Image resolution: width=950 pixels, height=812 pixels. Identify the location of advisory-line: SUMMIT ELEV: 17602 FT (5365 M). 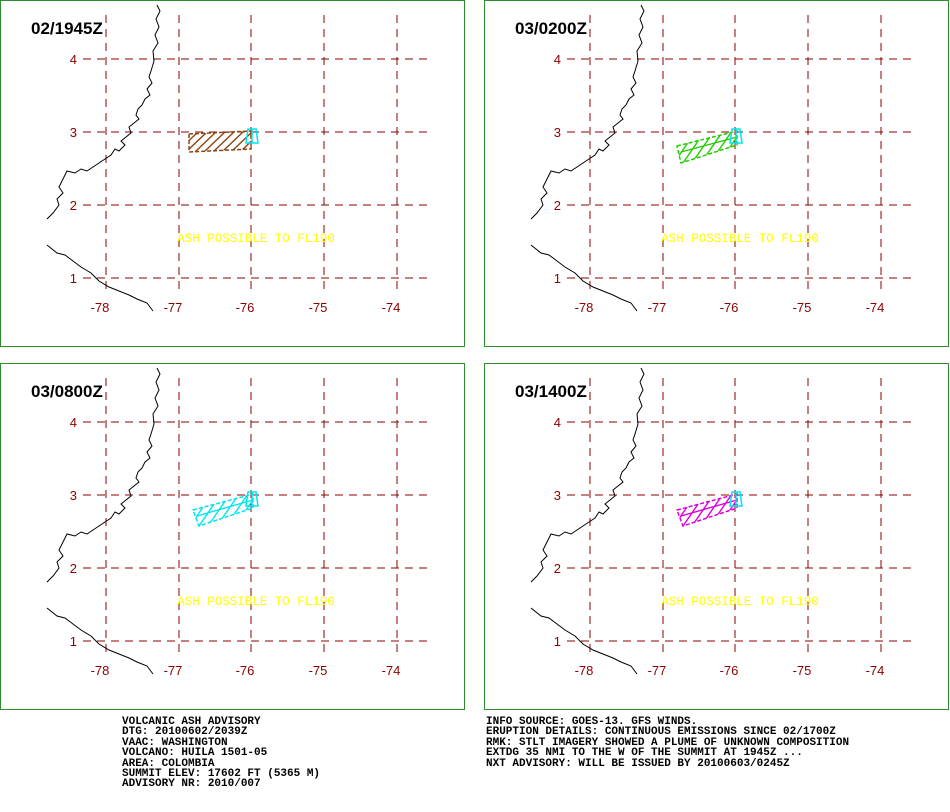
(221, 773).